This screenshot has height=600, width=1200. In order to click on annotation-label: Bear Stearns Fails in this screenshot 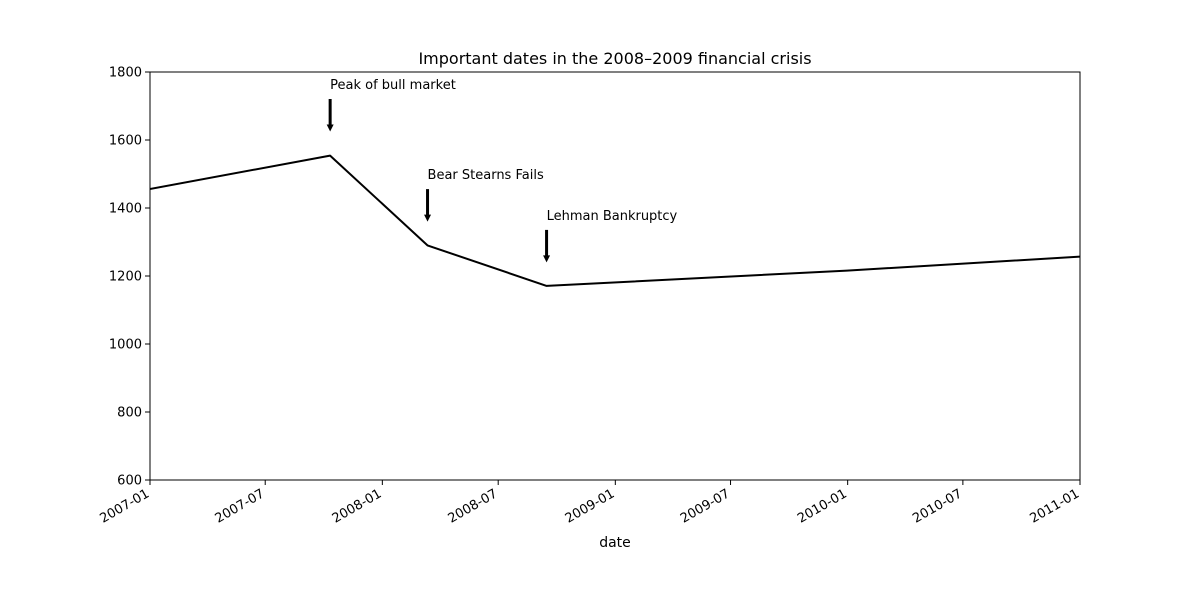, I will do `click(486, 175)`.